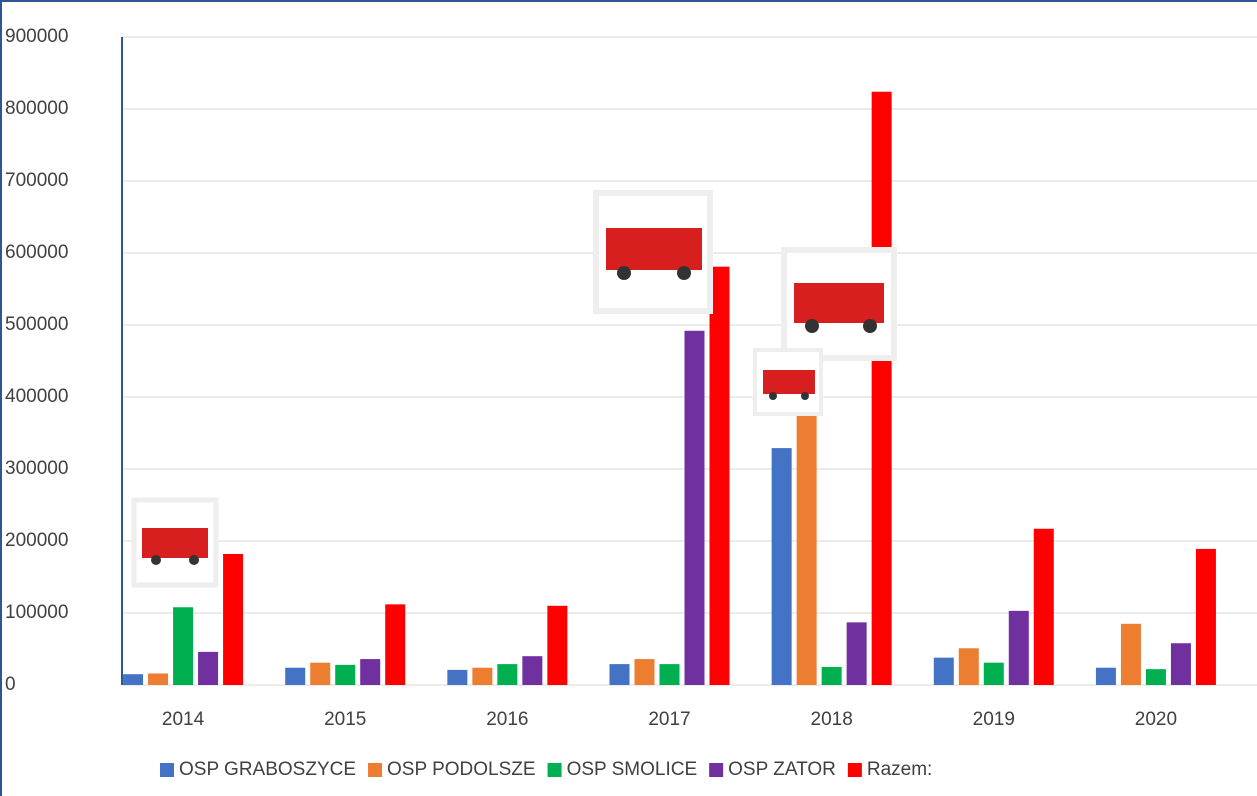  Describe the element at coordinates (994, 719) in the screenshot. I see `x-tick-label: 2019` at that location.